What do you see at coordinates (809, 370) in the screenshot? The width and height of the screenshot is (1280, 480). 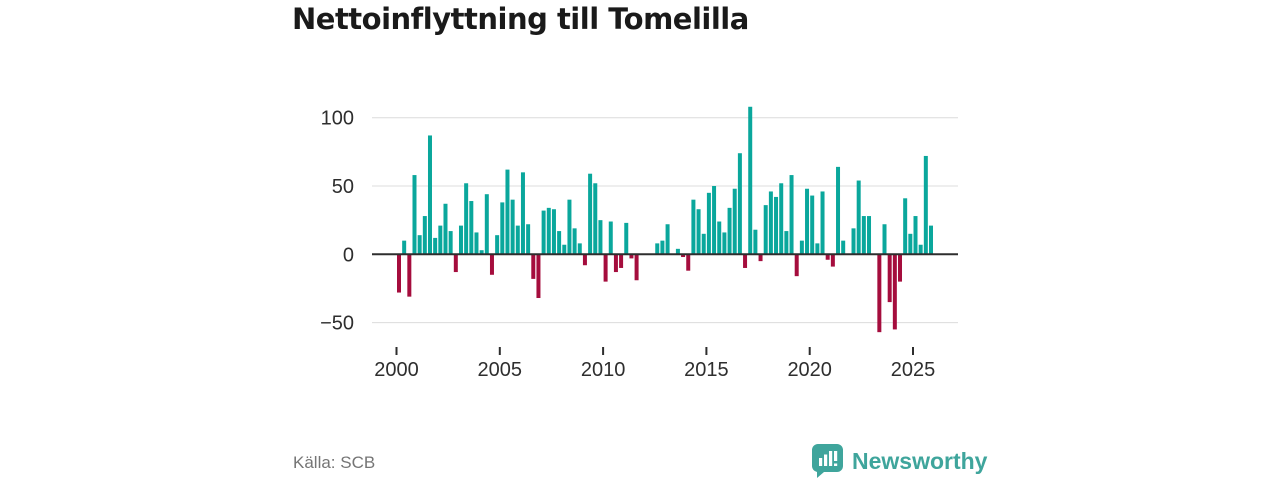 I see `x-axis-tick-label: 2020` at bounding box center [809, 370].